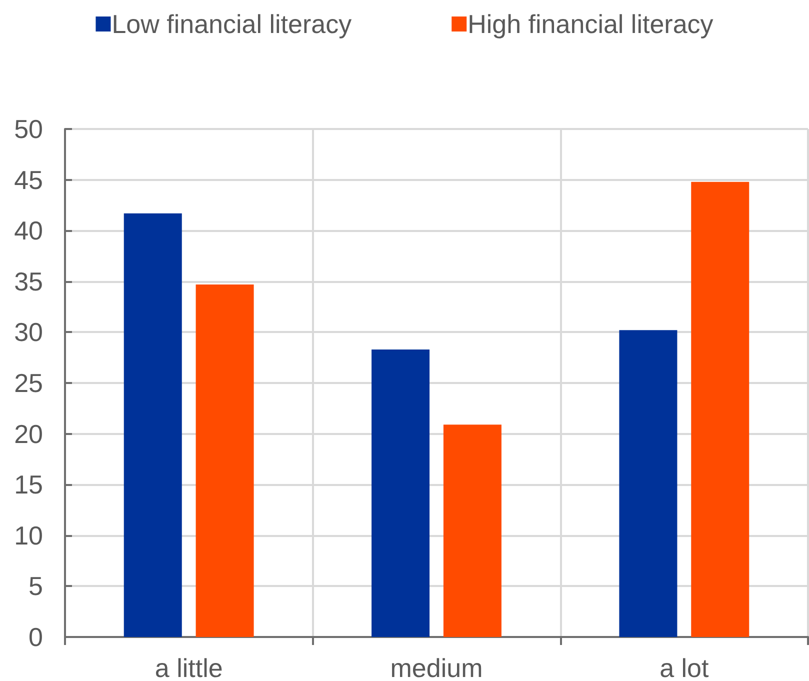 Image resolution: width=809 pixels, height=681 pixels. Describe the element at coordinates (35, 586) in the screenshot. I see `y-tick-label: 5` at that location.